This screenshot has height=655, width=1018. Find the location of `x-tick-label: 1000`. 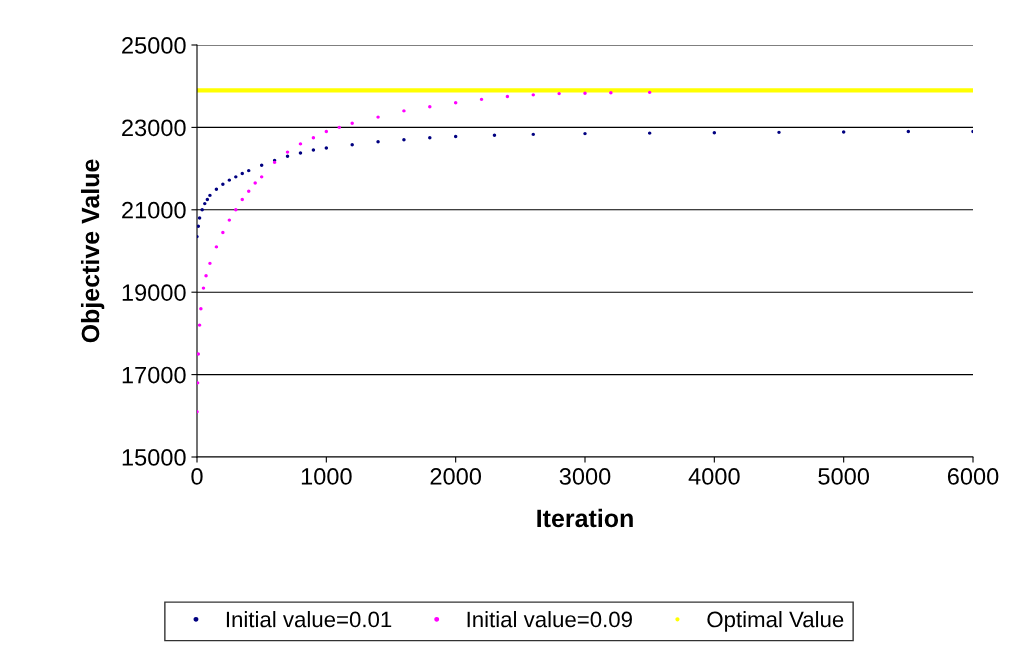

x-tick-label: 1000 is located at coordinates (326, 476).